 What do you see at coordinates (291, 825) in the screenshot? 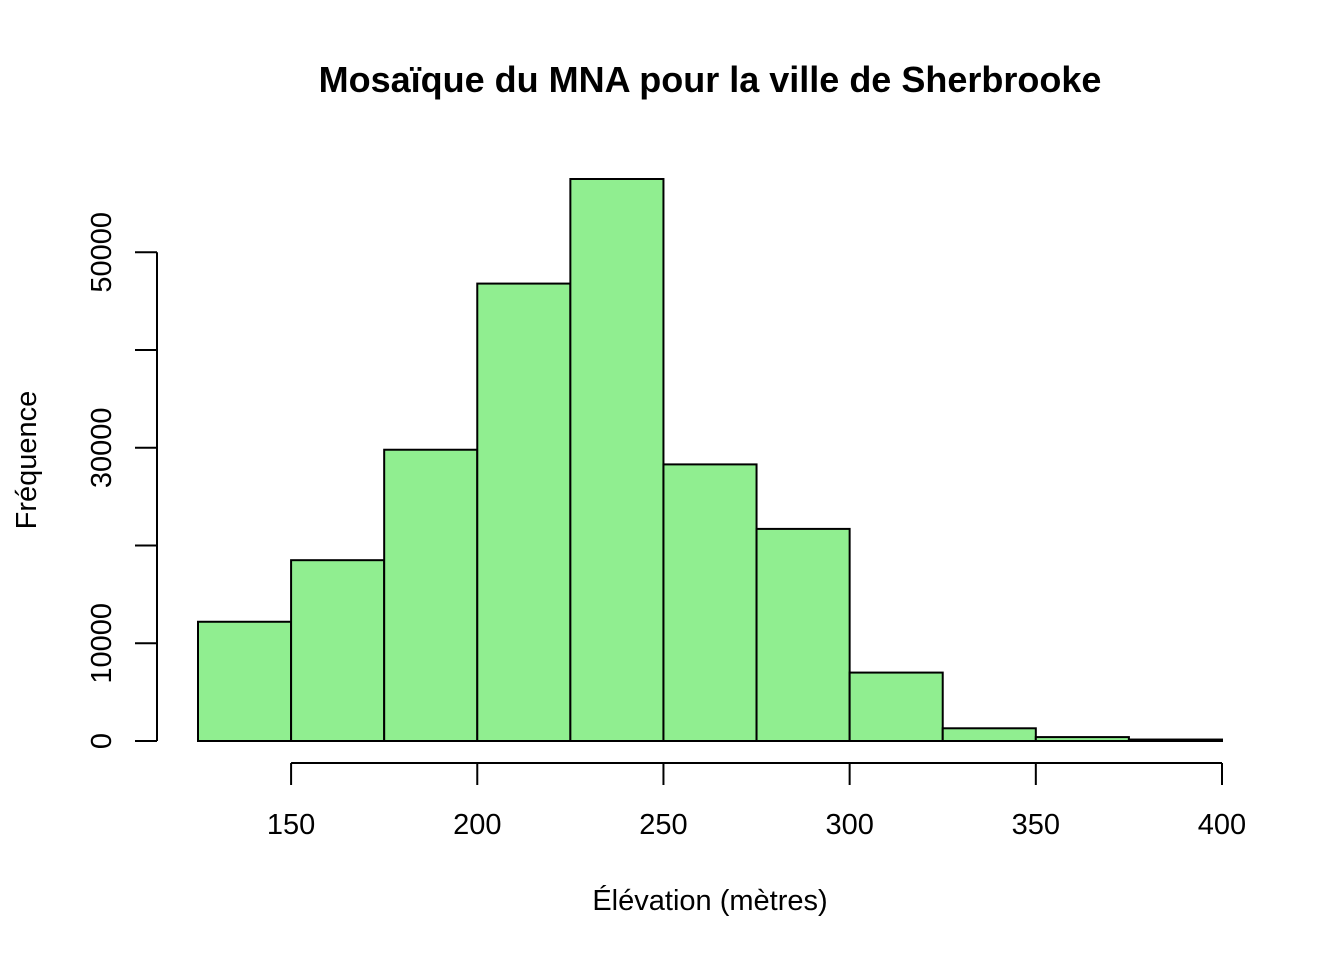
I see `x-tick-label-150: 150` at bounding box center [291, 825].